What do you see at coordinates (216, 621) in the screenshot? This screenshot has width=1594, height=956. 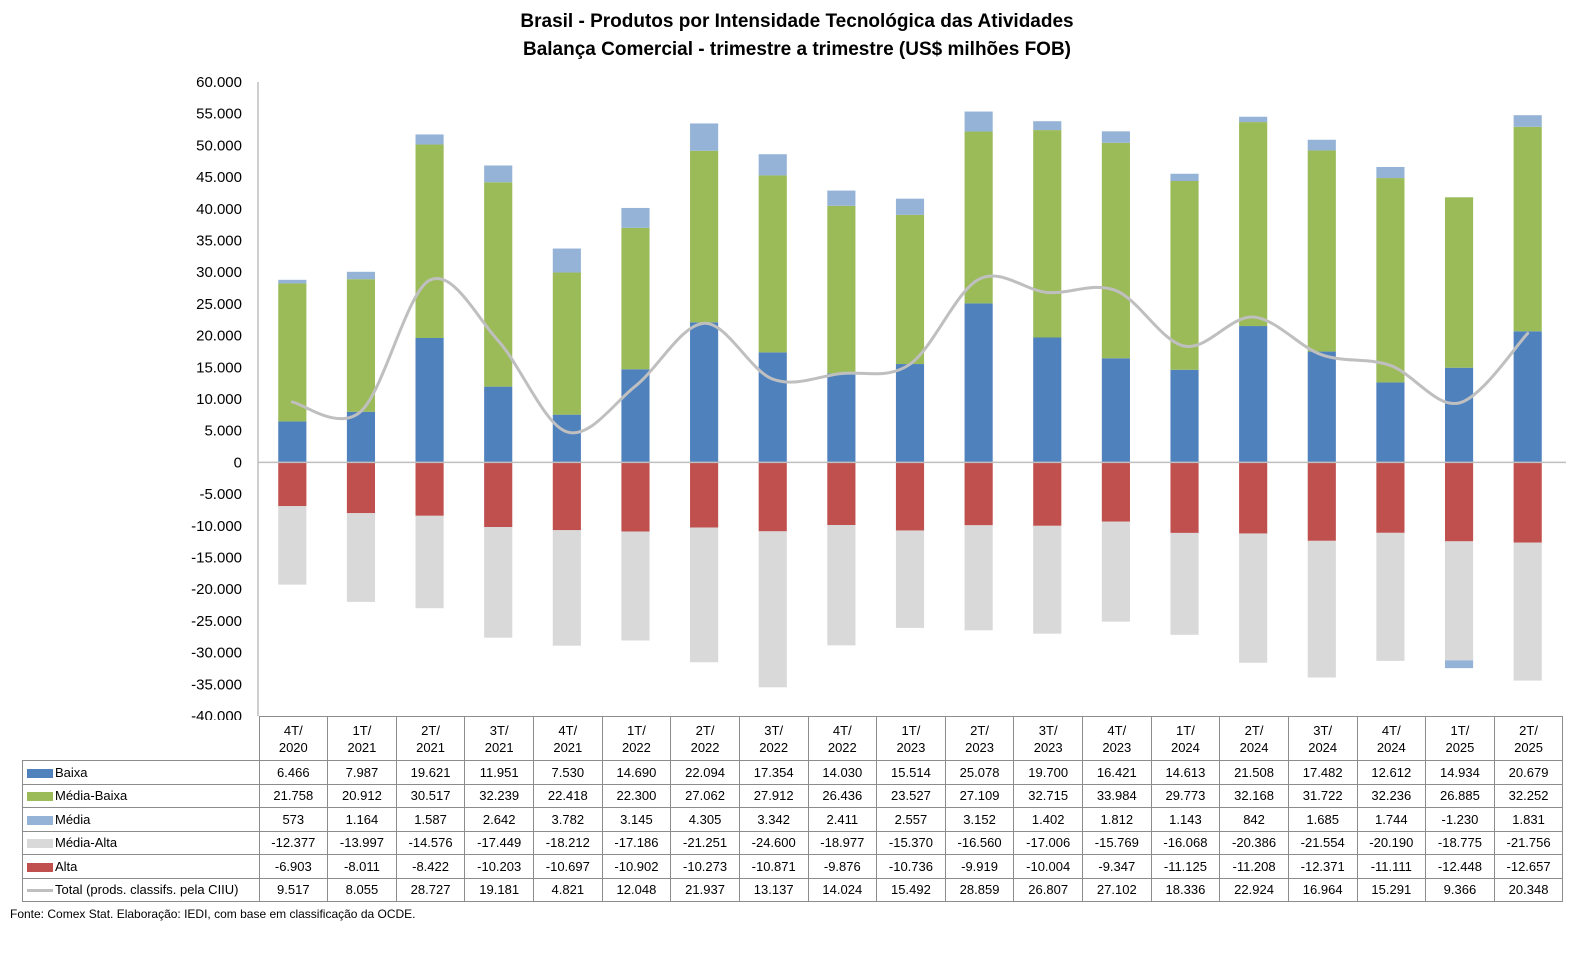 I see `y-tick-label: -25.000` at bounding box center [216, 621].